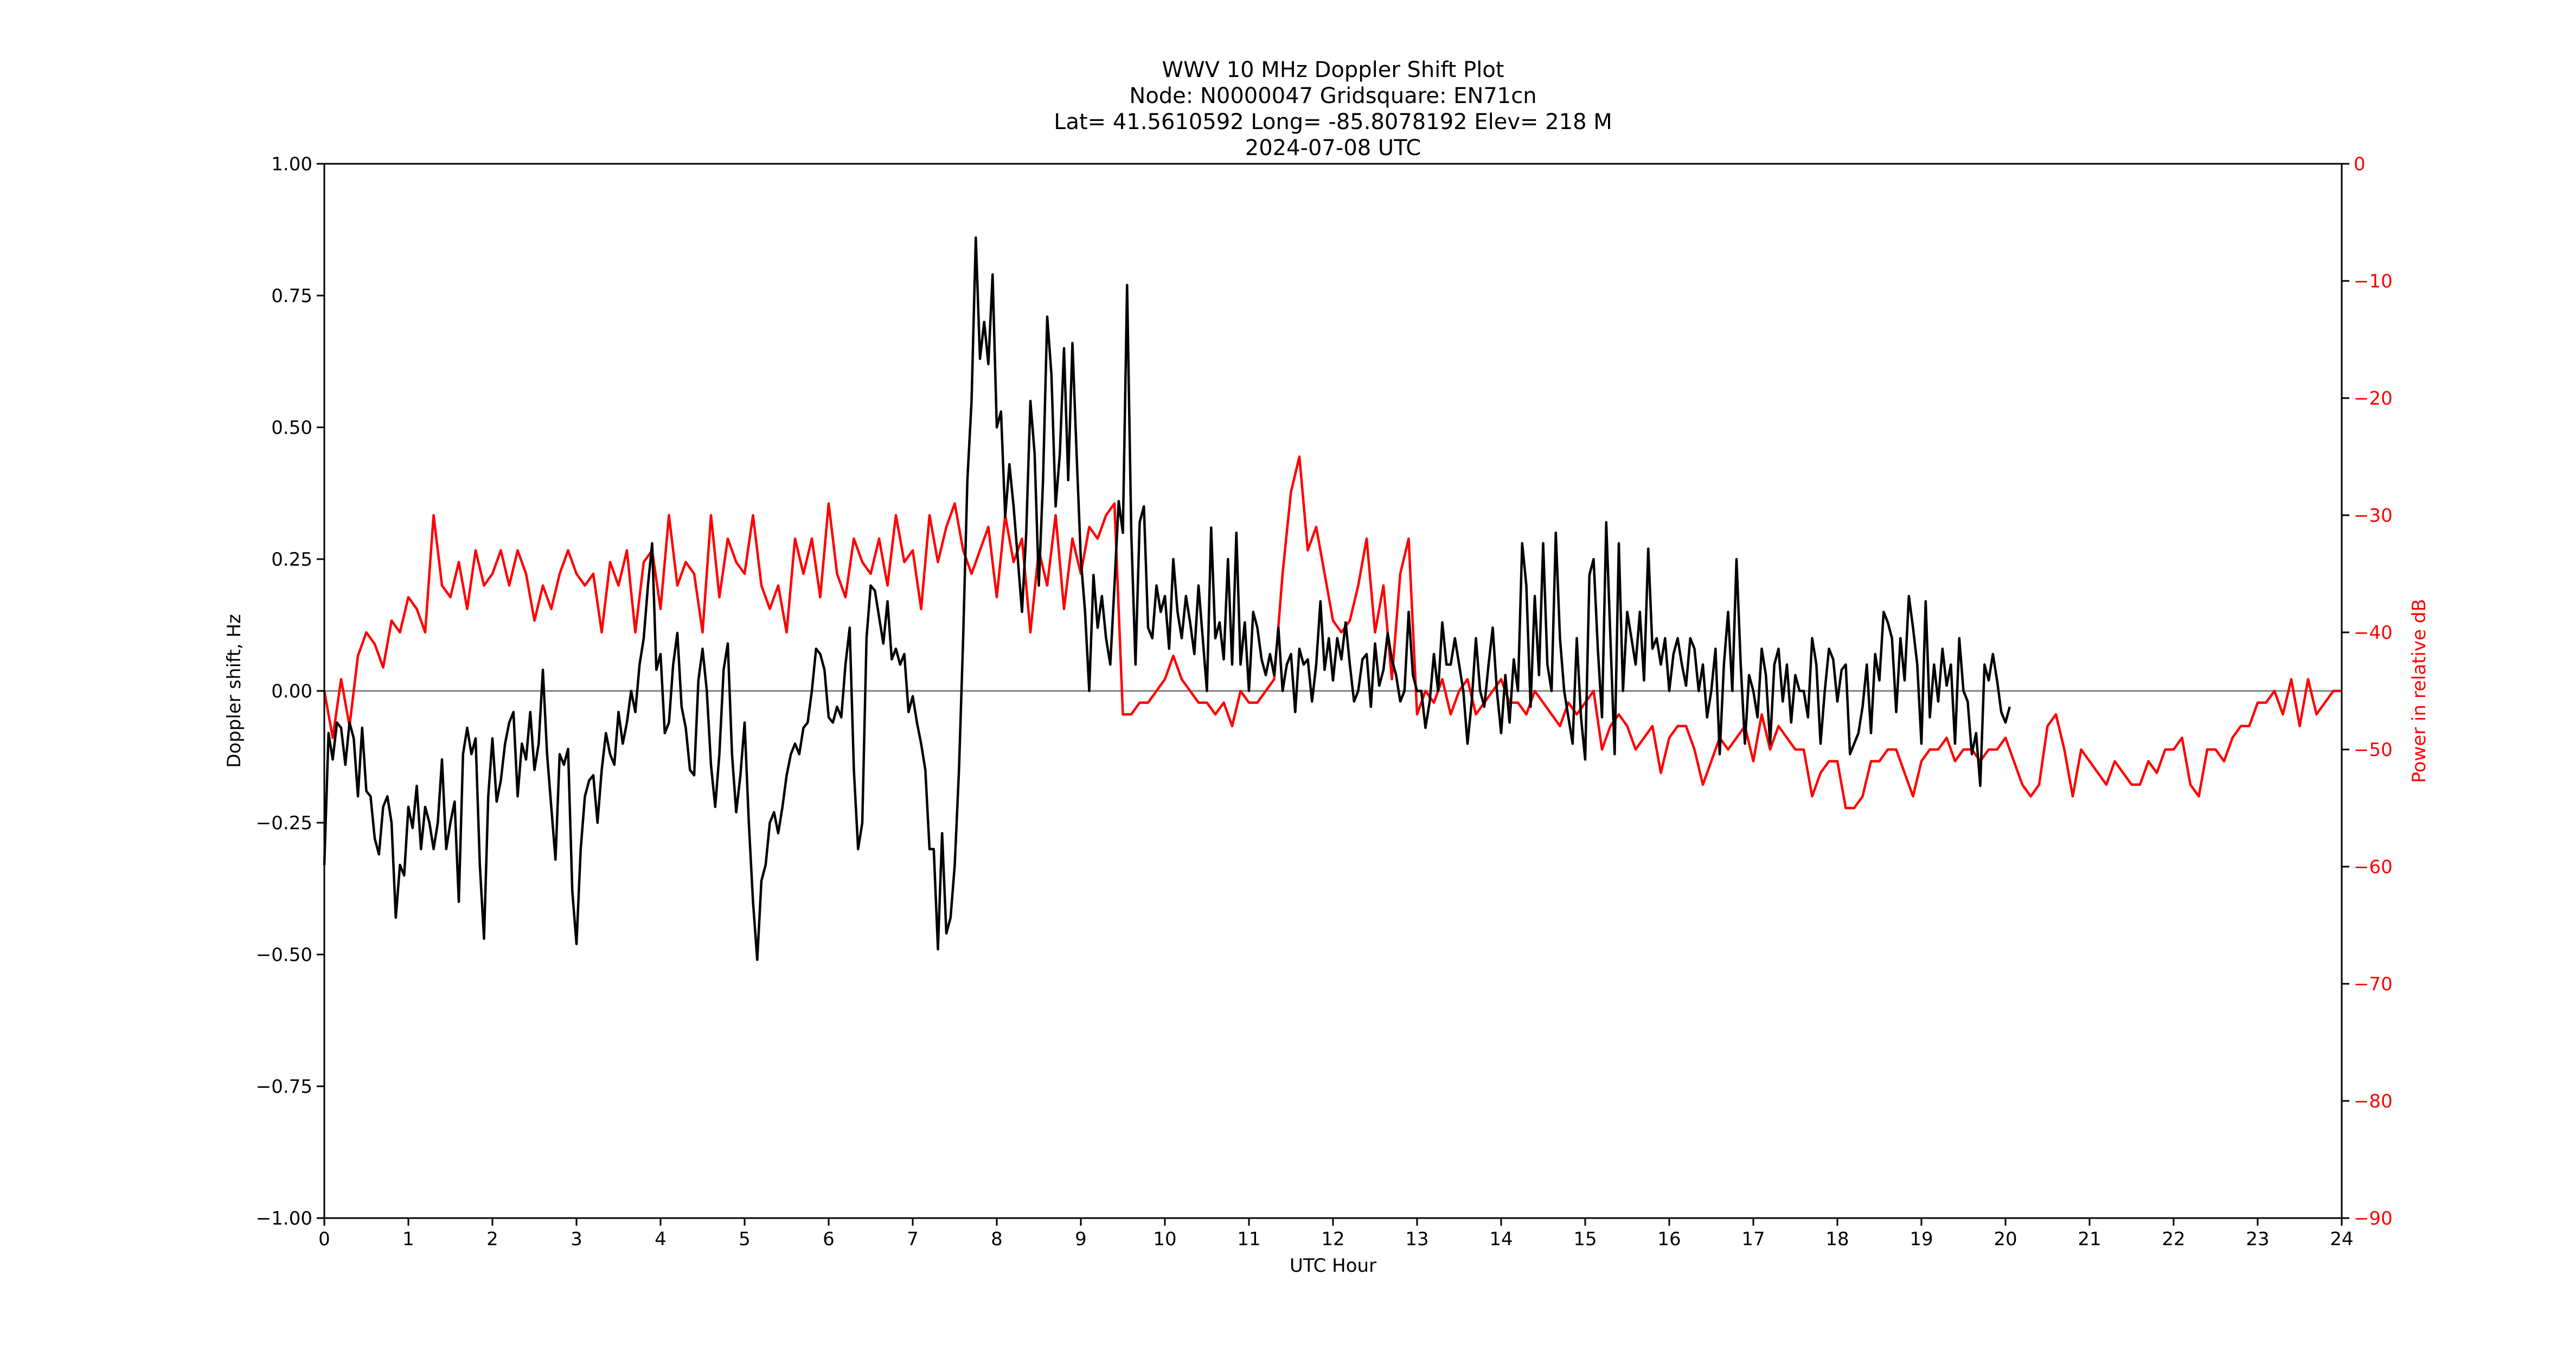  I want to click on y-right-tick-label: −20, so click(2373, 398).